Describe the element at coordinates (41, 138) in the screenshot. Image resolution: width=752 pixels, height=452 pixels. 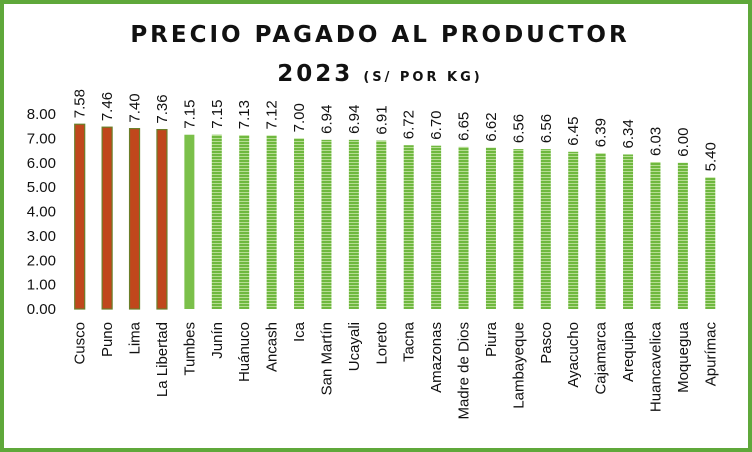
I see `y-tick-label: 7.00` at that location.